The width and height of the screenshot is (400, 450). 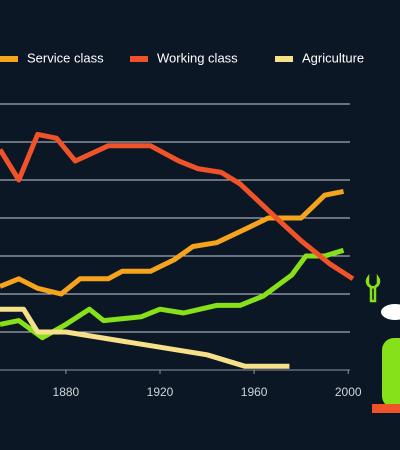 What do you see at coordinates (373, 288) in the screenshot?
I see `wrench-icon` at bounding box center [373, 288].